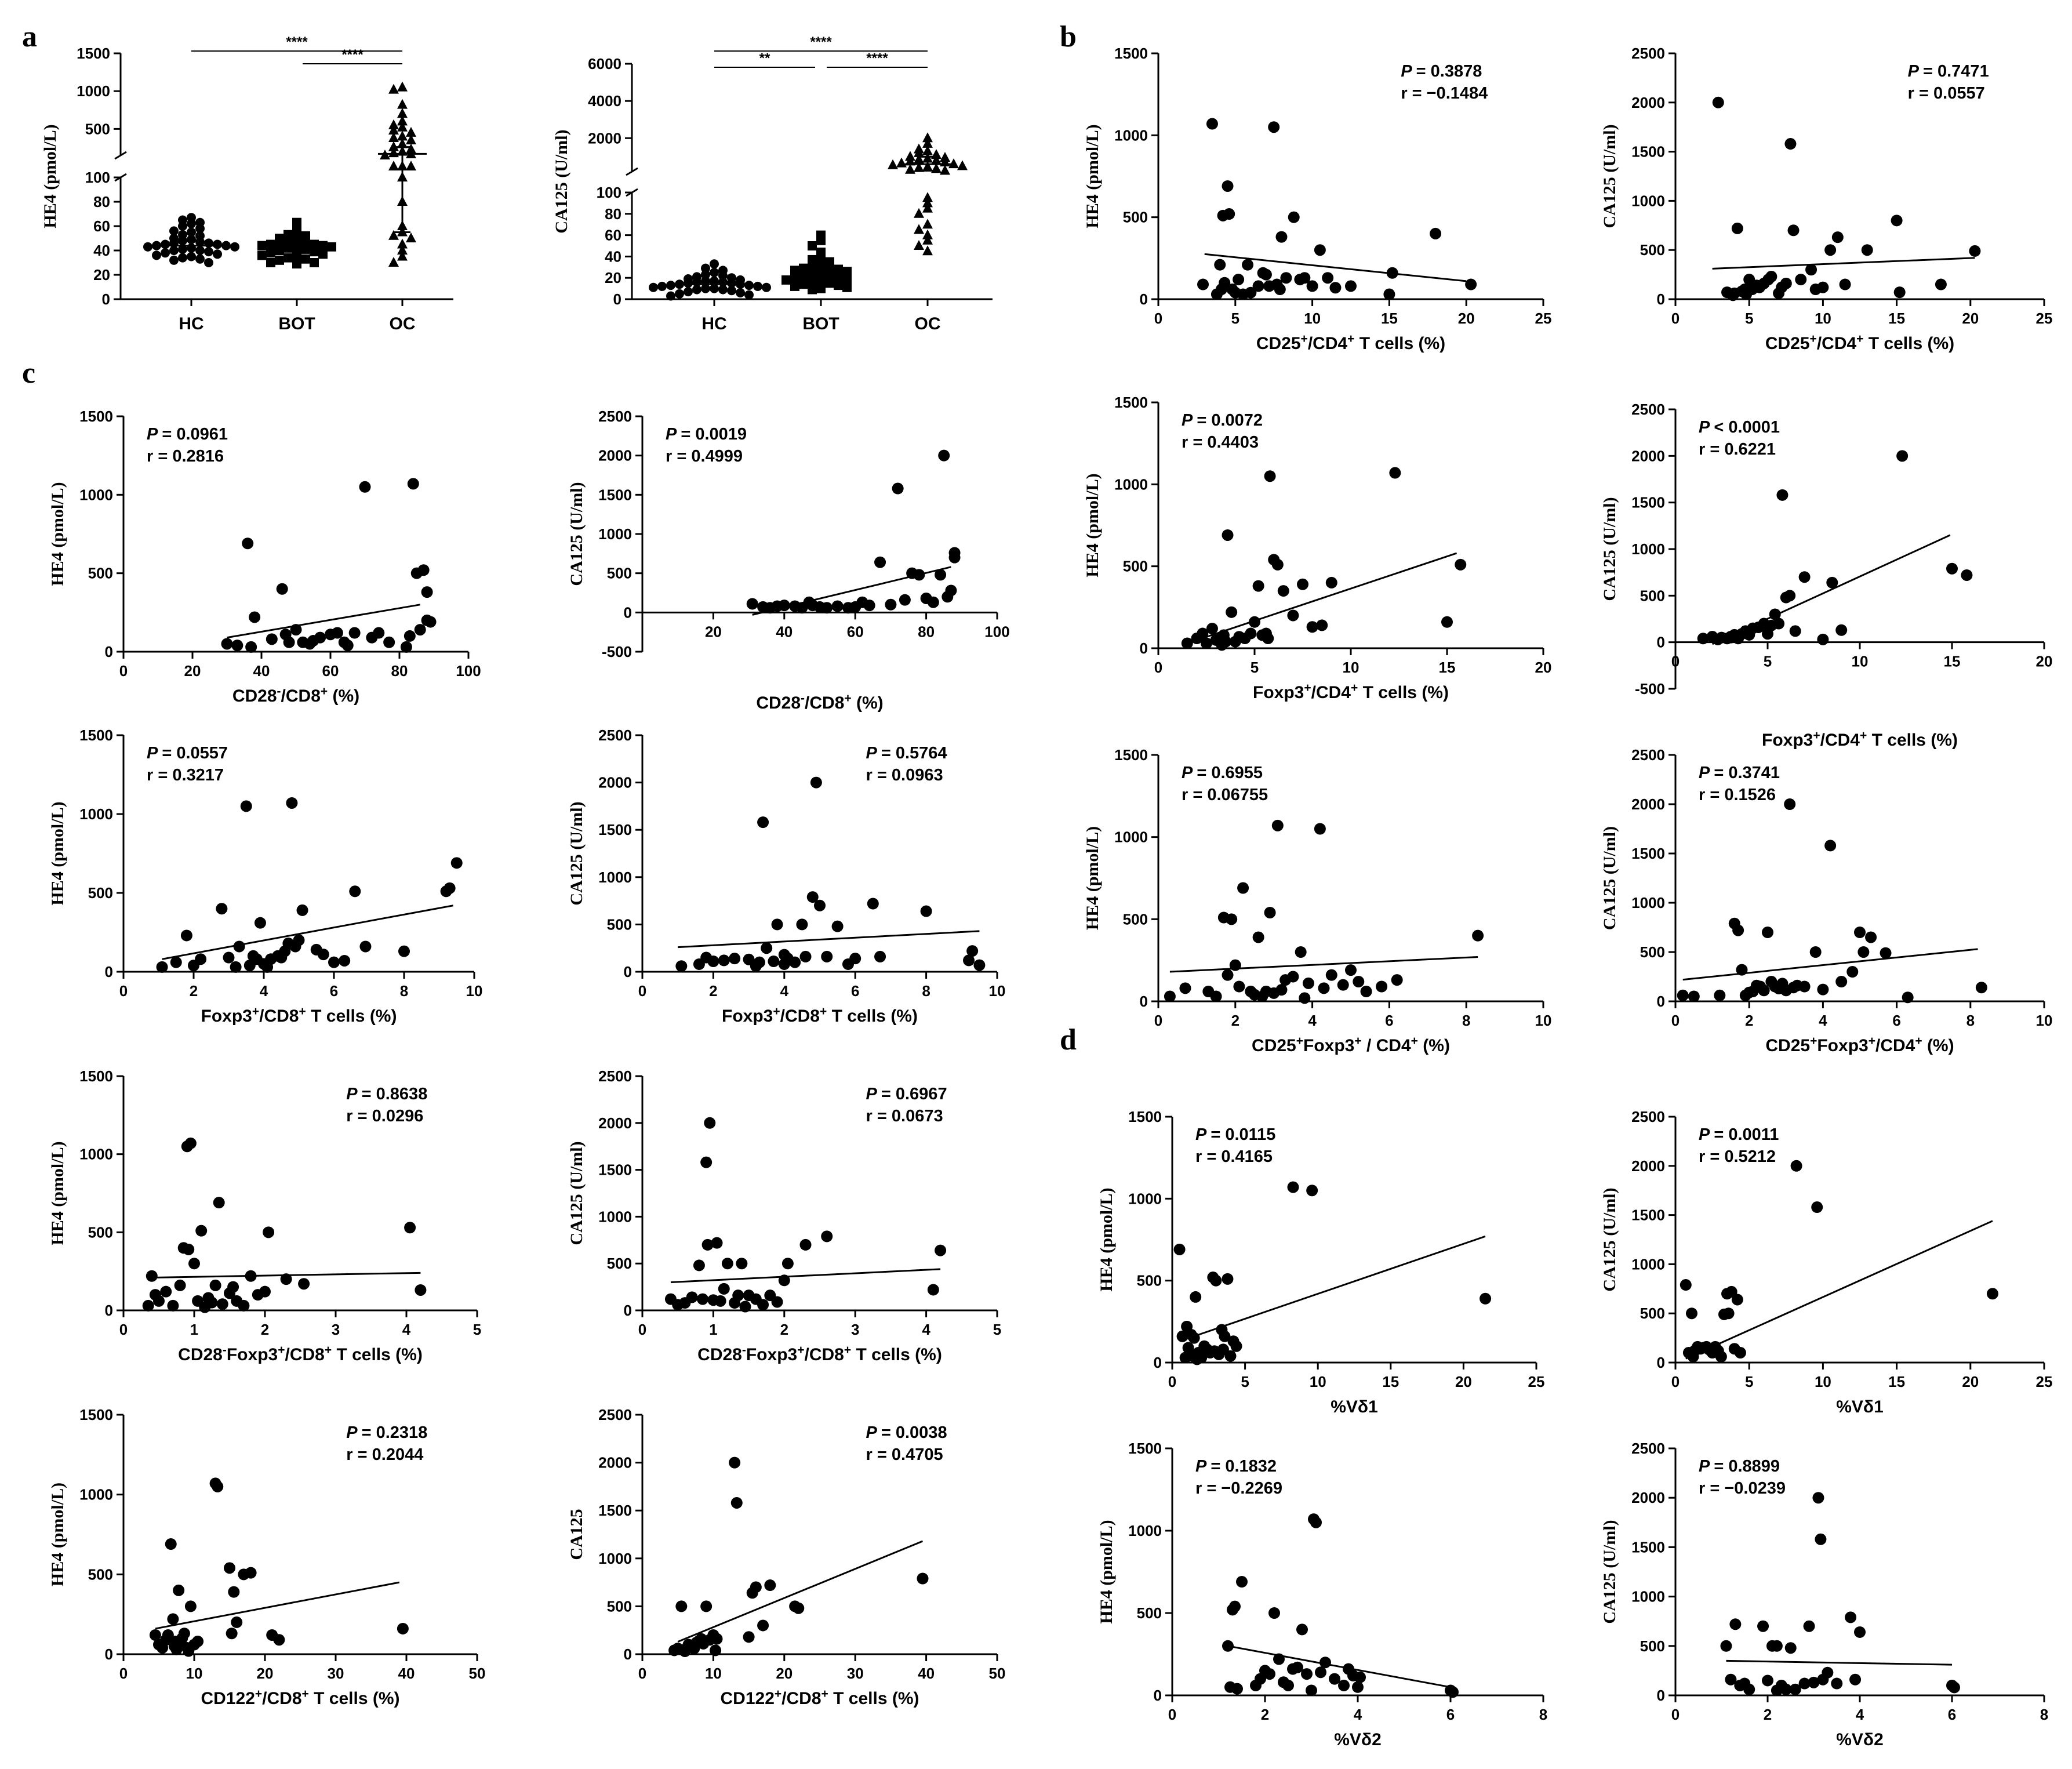 The image size is (2072, 1769). What do you see at coordinates (1859, 1045) in the screenshot?
I see `x-axis-label: CD25+Foxp3+/CD4+ (%)` at bounding box center [1859, 1045].